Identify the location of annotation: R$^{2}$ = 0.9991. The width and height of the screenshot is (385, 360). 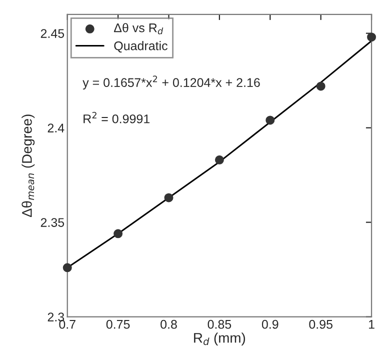
(117, 118).